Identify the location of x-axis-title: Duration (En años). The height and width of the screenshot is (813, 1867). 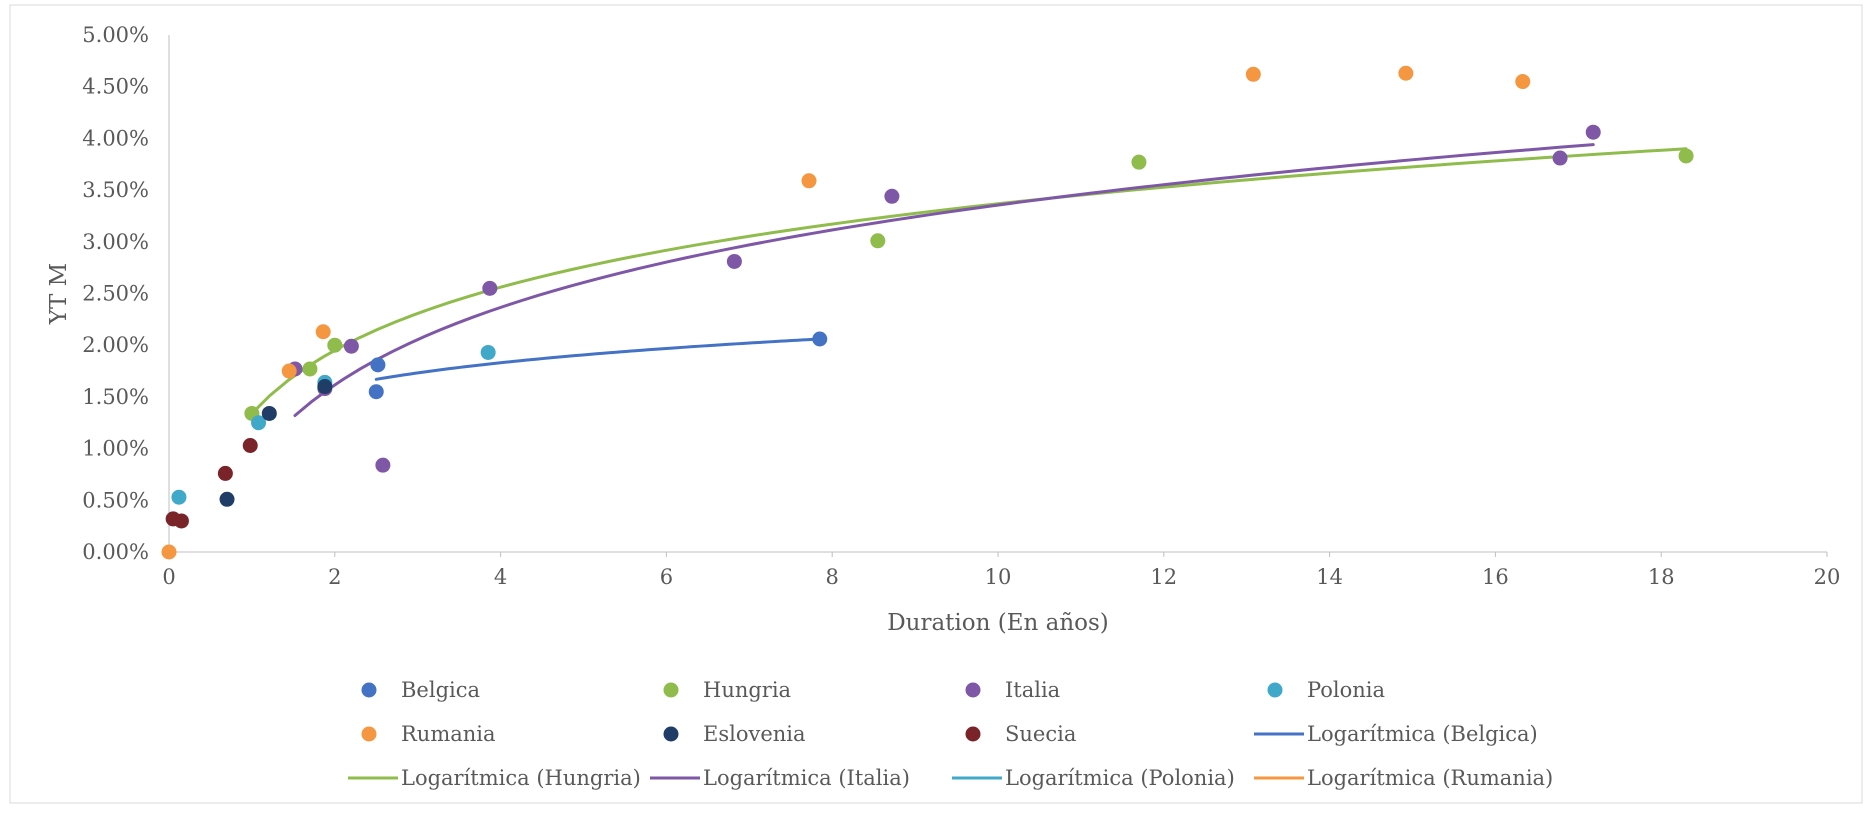
(998, 623).